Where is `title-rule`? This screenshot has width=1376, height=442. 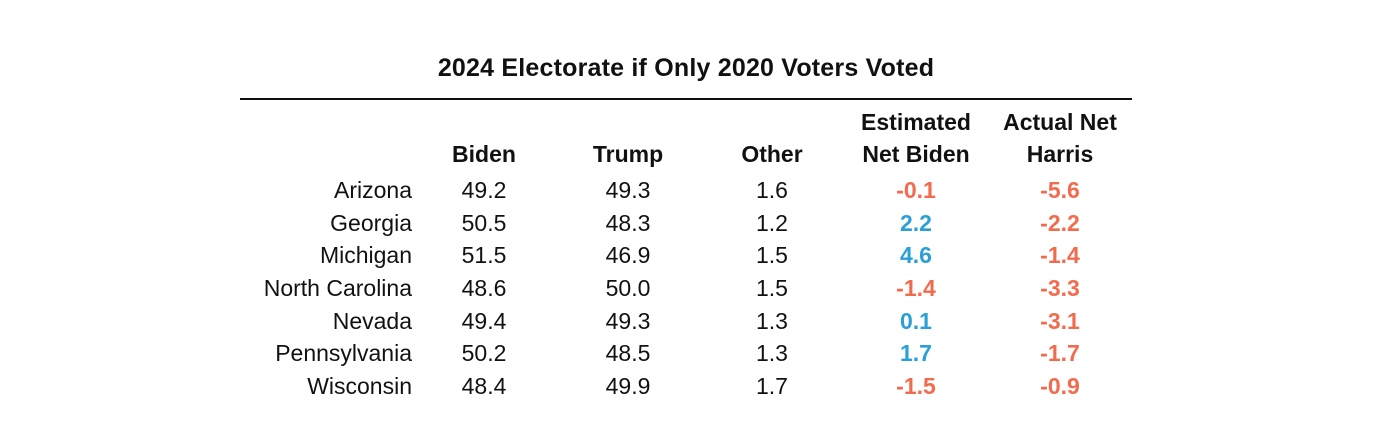
title-rule is located at coordinates (686, 99).